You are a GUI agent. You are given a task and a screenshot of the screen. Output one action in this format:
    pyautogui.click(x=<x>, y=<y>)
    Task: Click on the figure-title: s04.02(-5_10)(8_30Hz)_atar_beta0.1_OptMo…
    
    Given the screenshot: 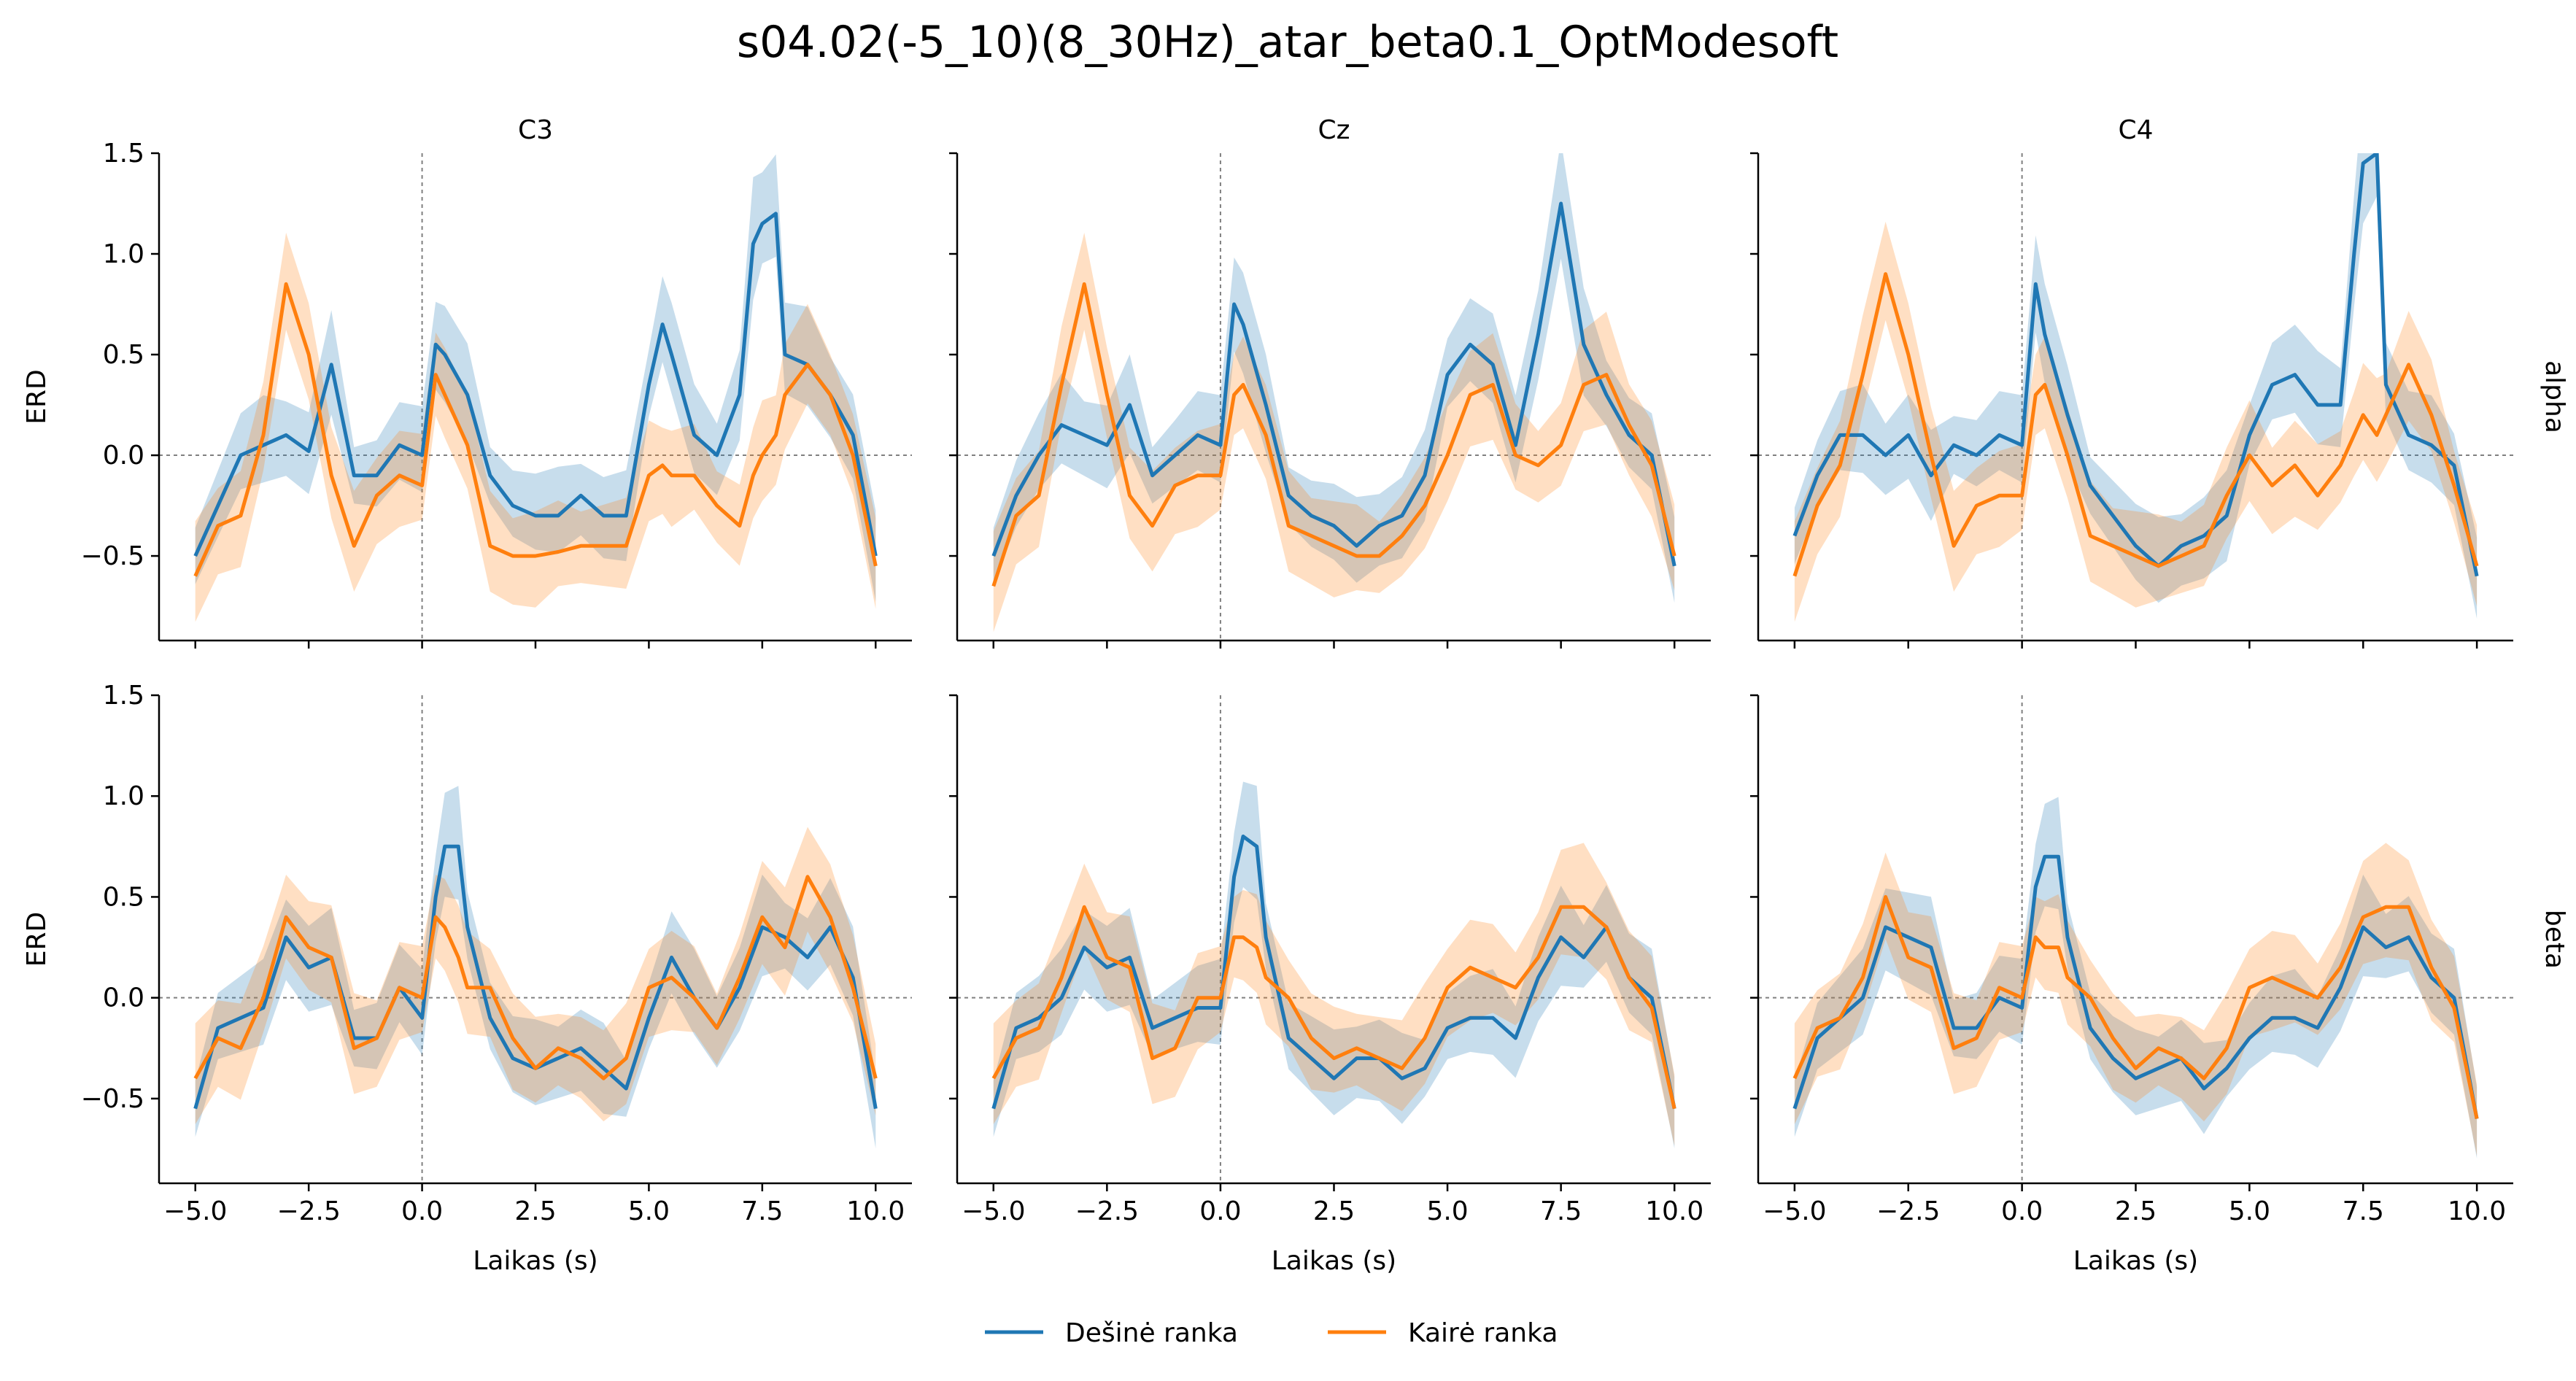 What is the action you would take?
    pyautogui.click(x=1287, y=43)
    